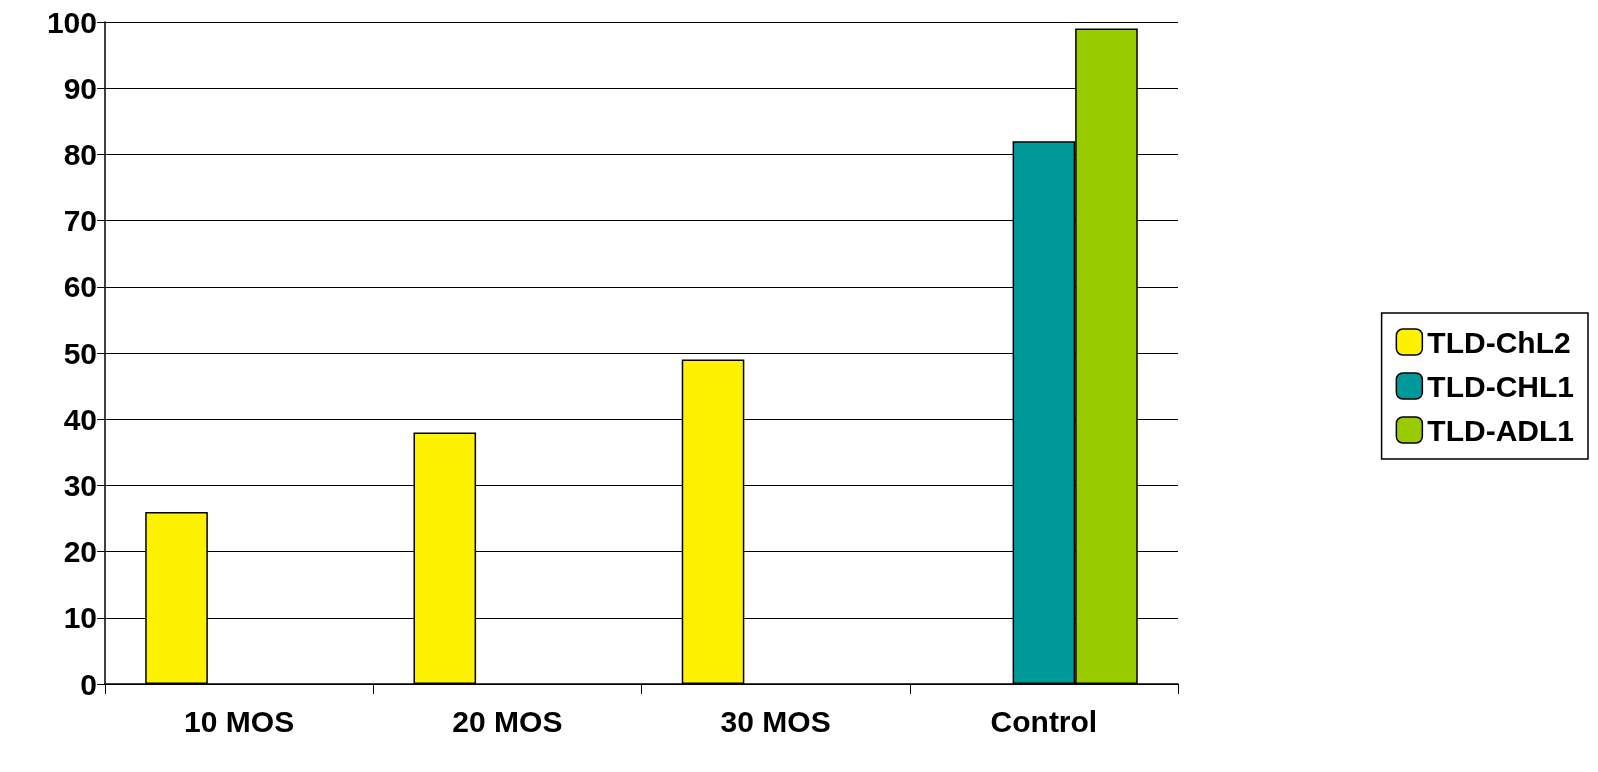 The height and width of the screenshot is (772, 1598). Describe the element at coordinates (80, 154) in the screenshot. I see `y-tick-label: 80` at that location.